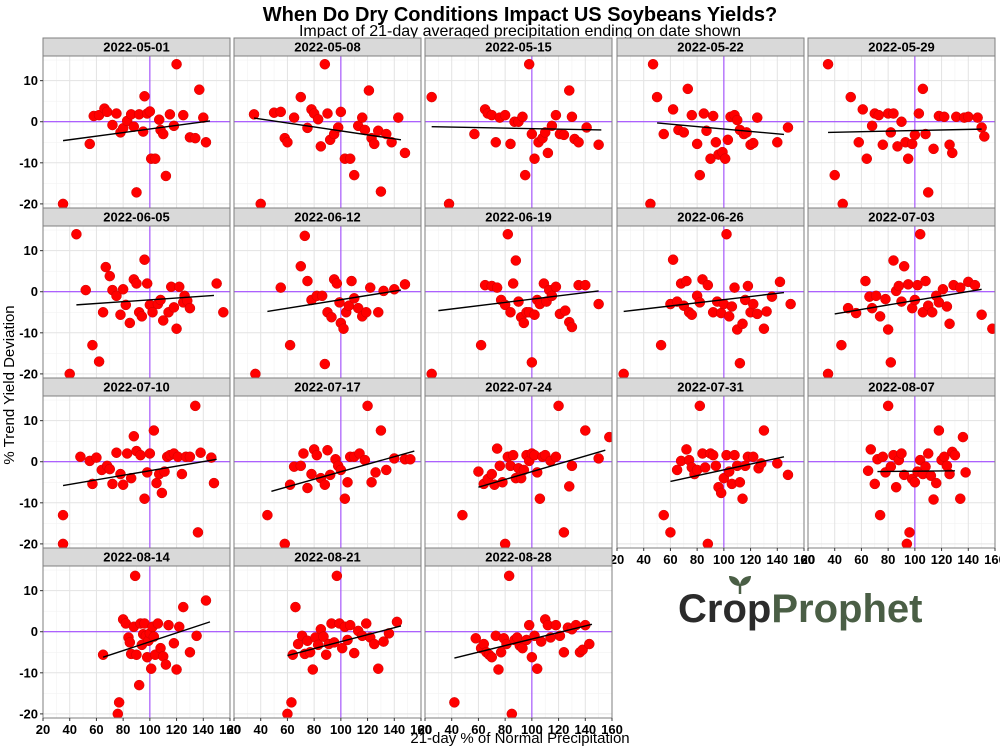 The height and width of the screenshot is (750, 1000). Describe the element at coordinates (136, 217) in the screenshot. I see `facet-strip-label: 2022-06-05` at that location.